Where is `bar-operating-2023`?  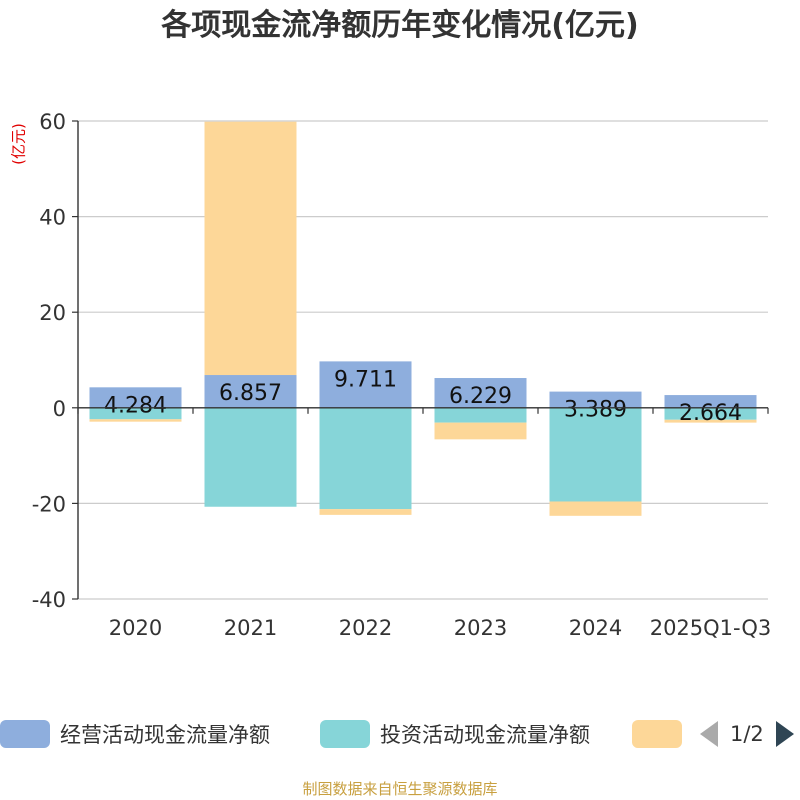
bar-operating-2023 is located at coordinates (480, 393).